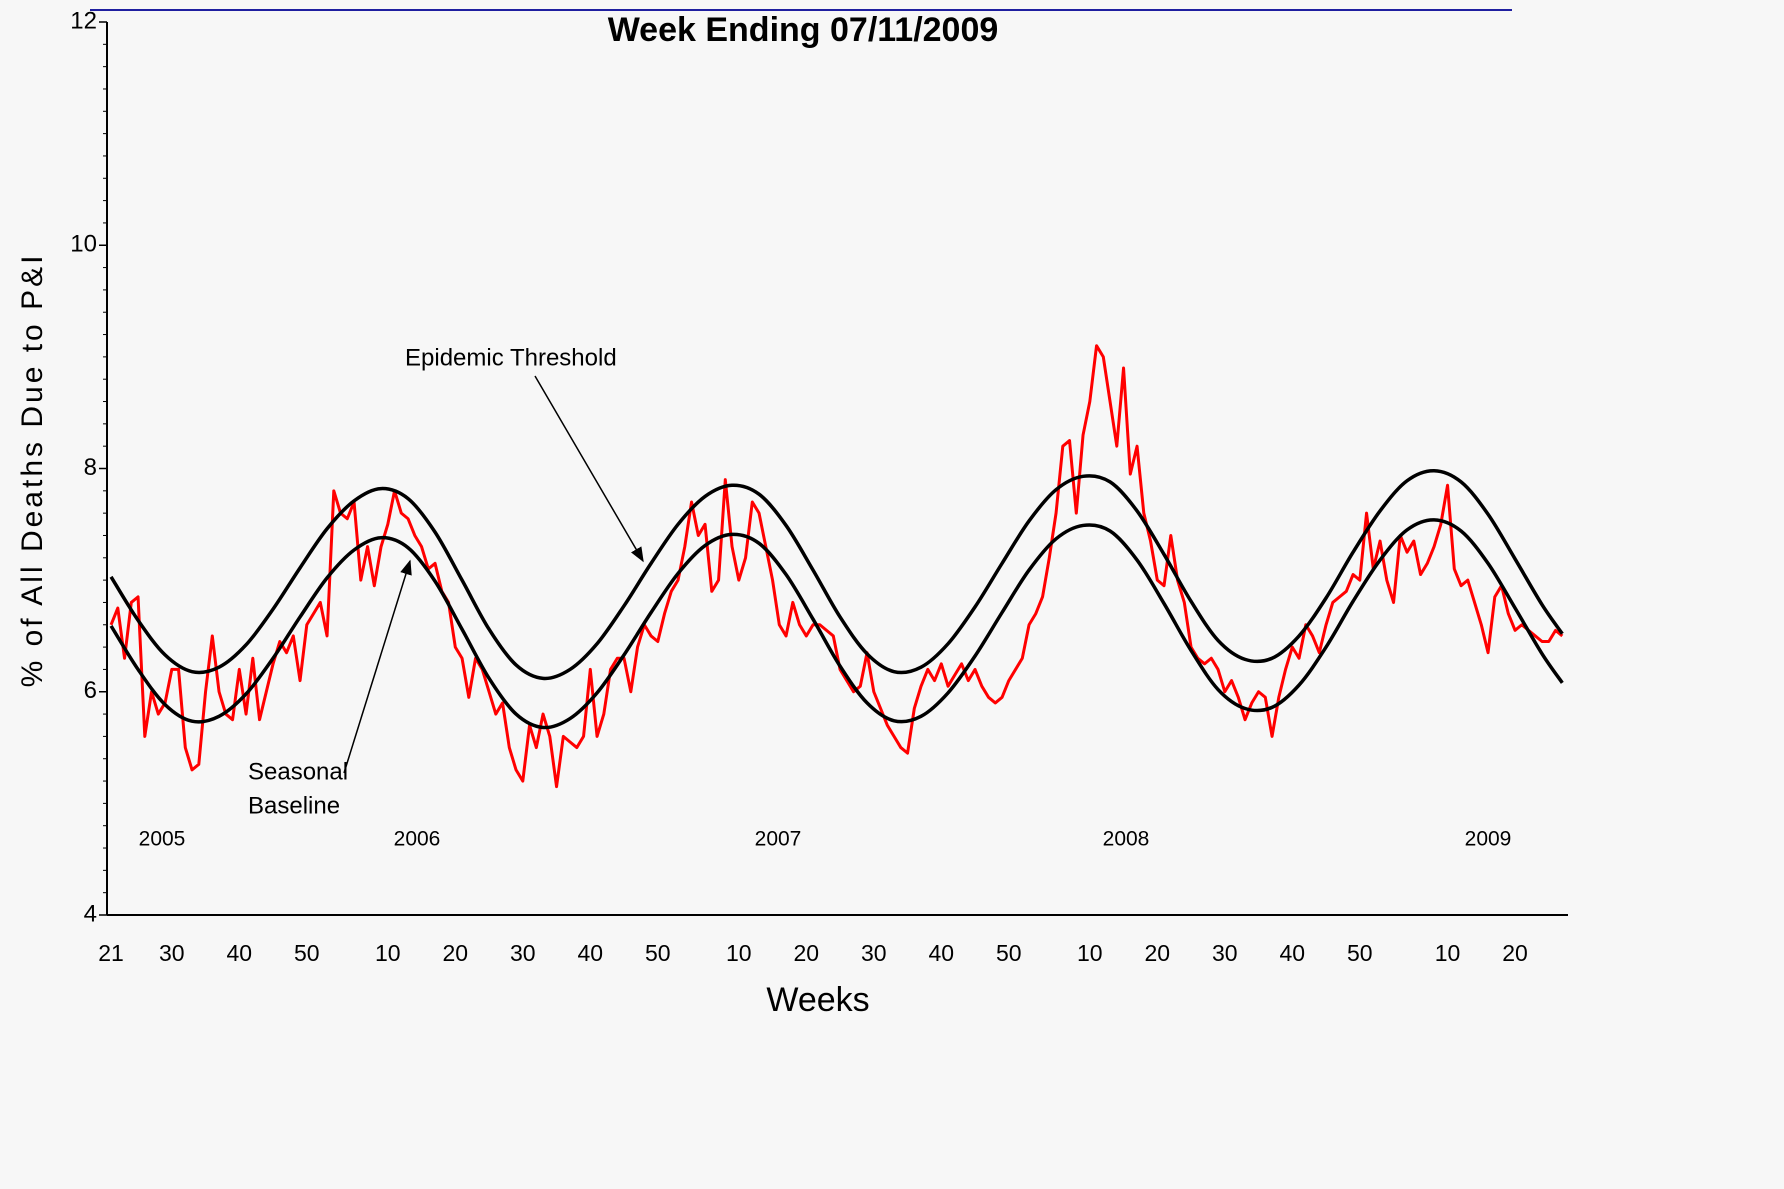 The height and width of the screenshot is (1189, 1784). I want to click on chart-title: Week Ending 07/11/2009, so click(803, 30).